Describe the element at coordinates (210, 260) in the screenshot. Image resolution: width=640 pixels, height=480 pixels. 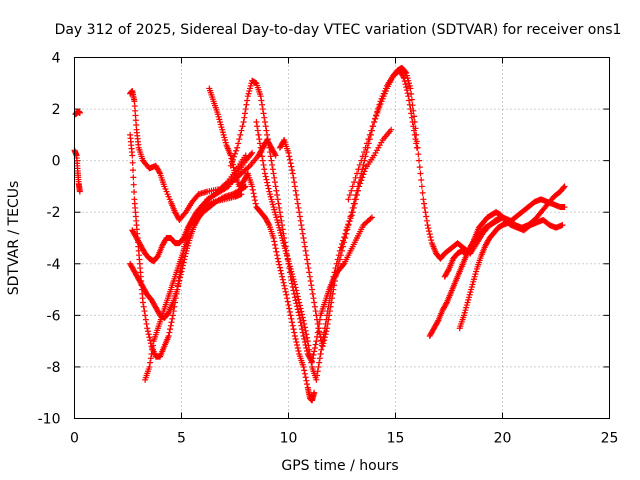
I see `series-sat-g` at that location.